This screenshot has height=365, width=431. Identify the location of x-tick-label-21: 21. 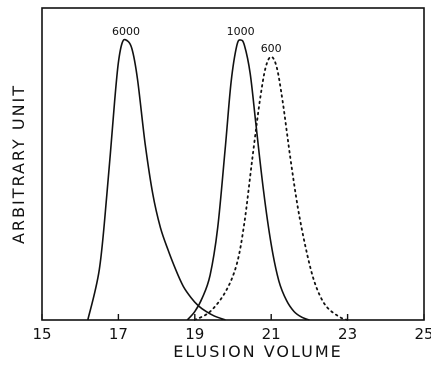
(271, 334).